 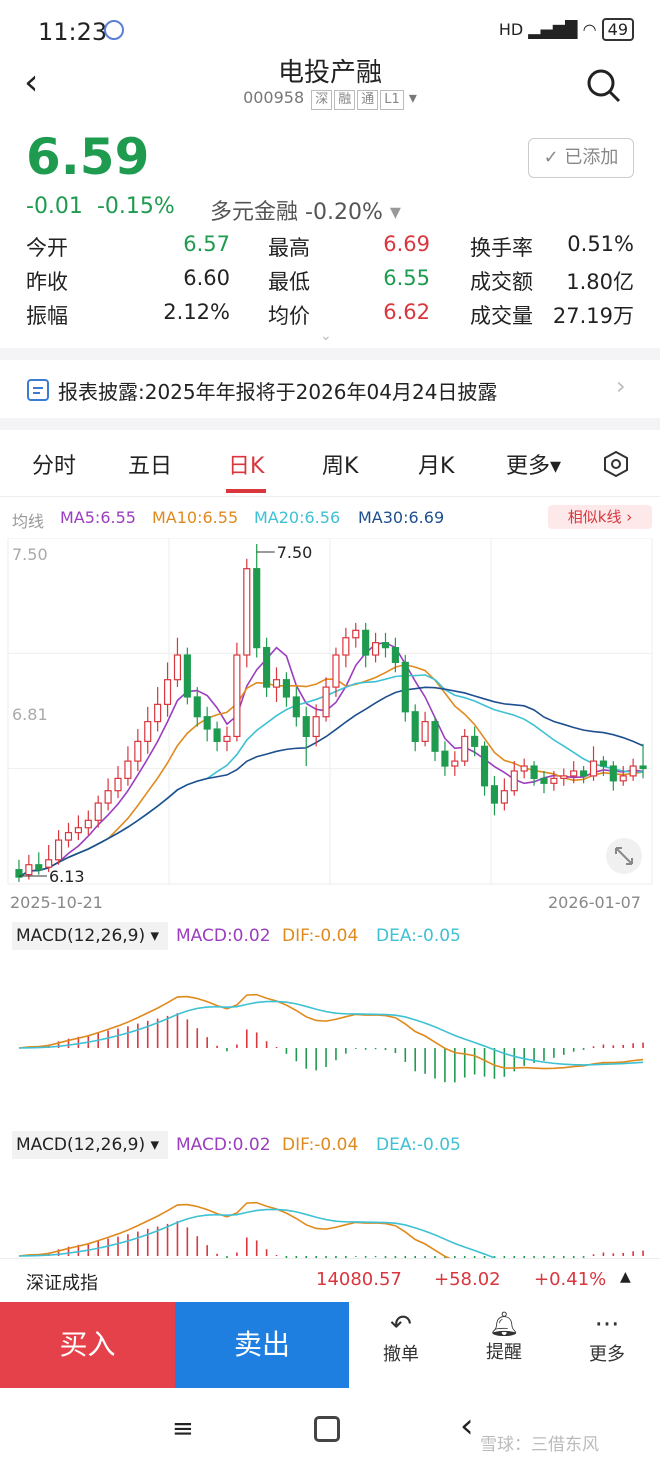 I want to click on sector-name: 多元金融, so click(x=254, y=212).